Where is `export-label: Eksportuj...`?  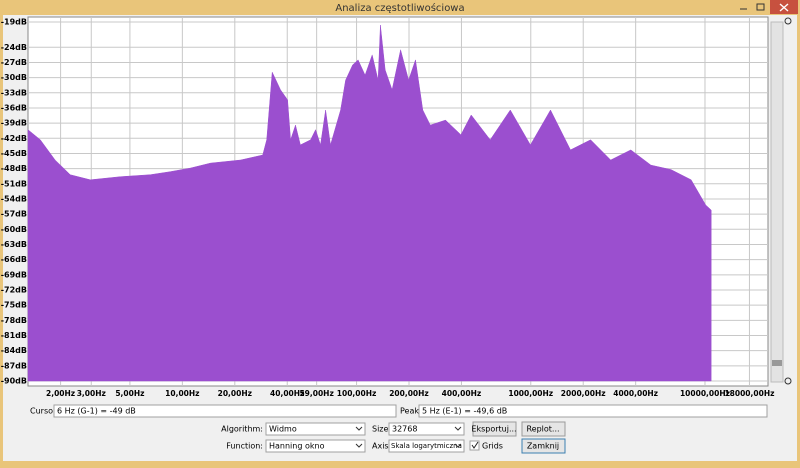
export-label: Eksportuj... is located at coordinates (493, 429).